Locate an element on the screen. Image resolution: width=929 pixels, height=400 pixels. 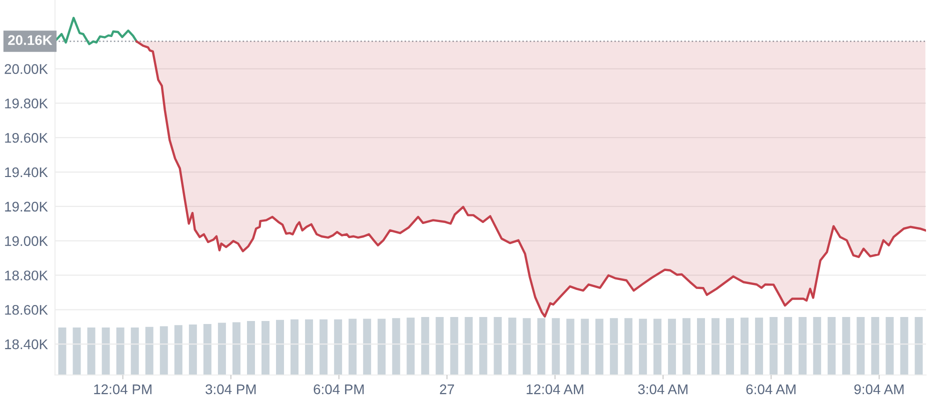
y-tick-label: 19.00K is located at coordinates (26, 241).